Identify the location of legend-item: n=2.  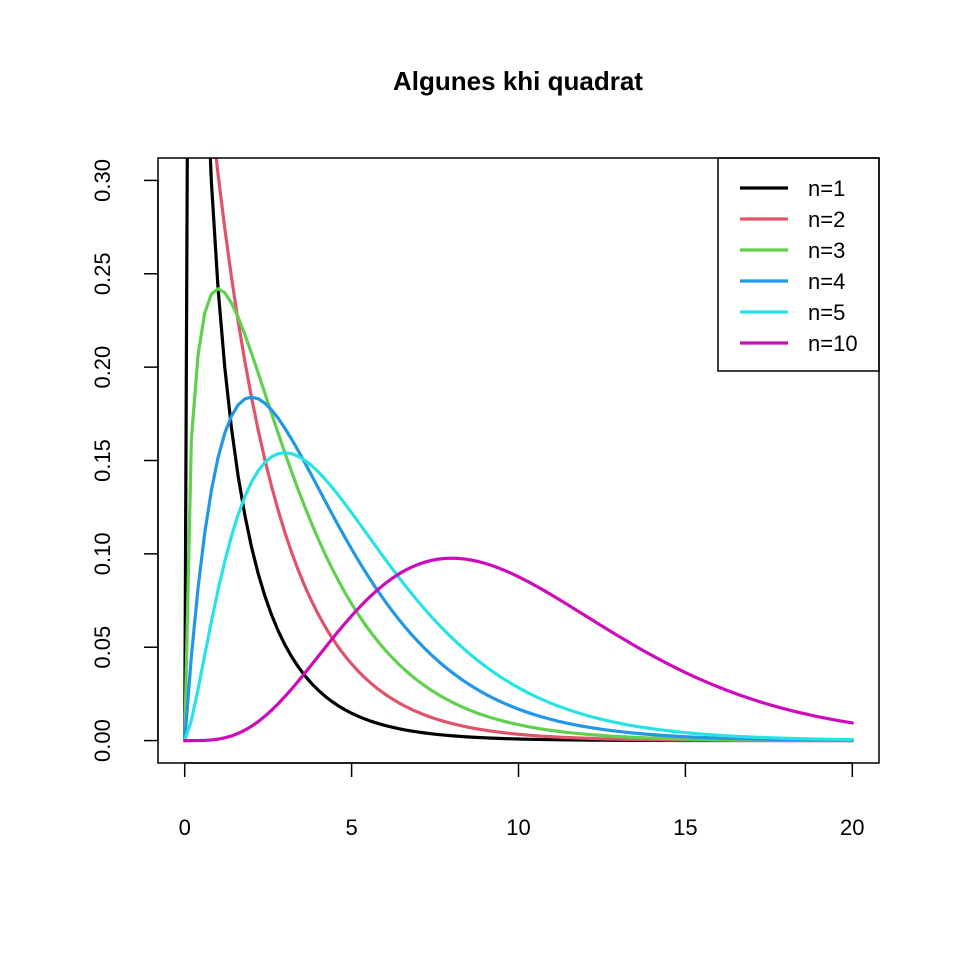
(792, 219).